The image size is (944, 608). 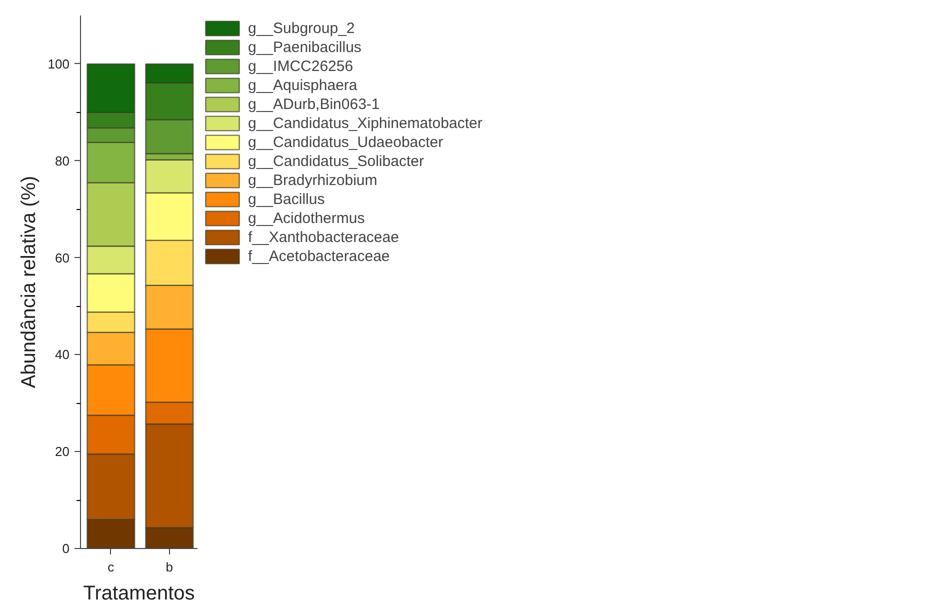 What do you see at coordinates (323, 237) in the screenshot?
I see `legend-label: f__Xanthobacteraceae` at bounding box center [323, 237].